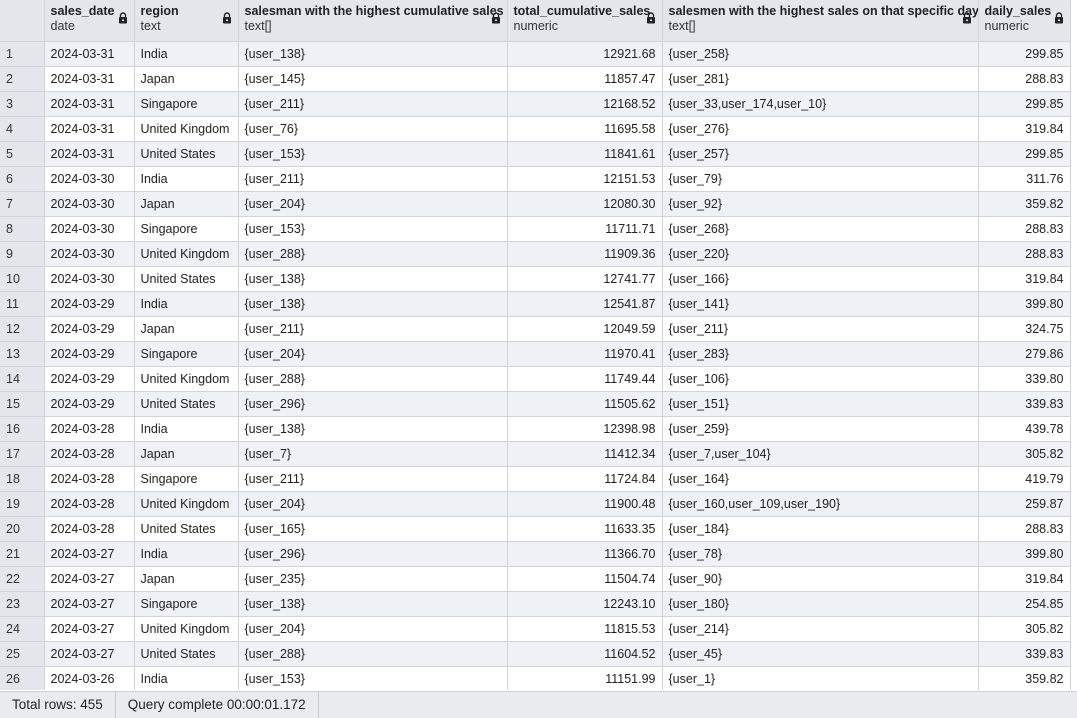 The height and width of the screenshot is (718, 1077). I want to click on table-cell: {user_79}, so click(820, 179).